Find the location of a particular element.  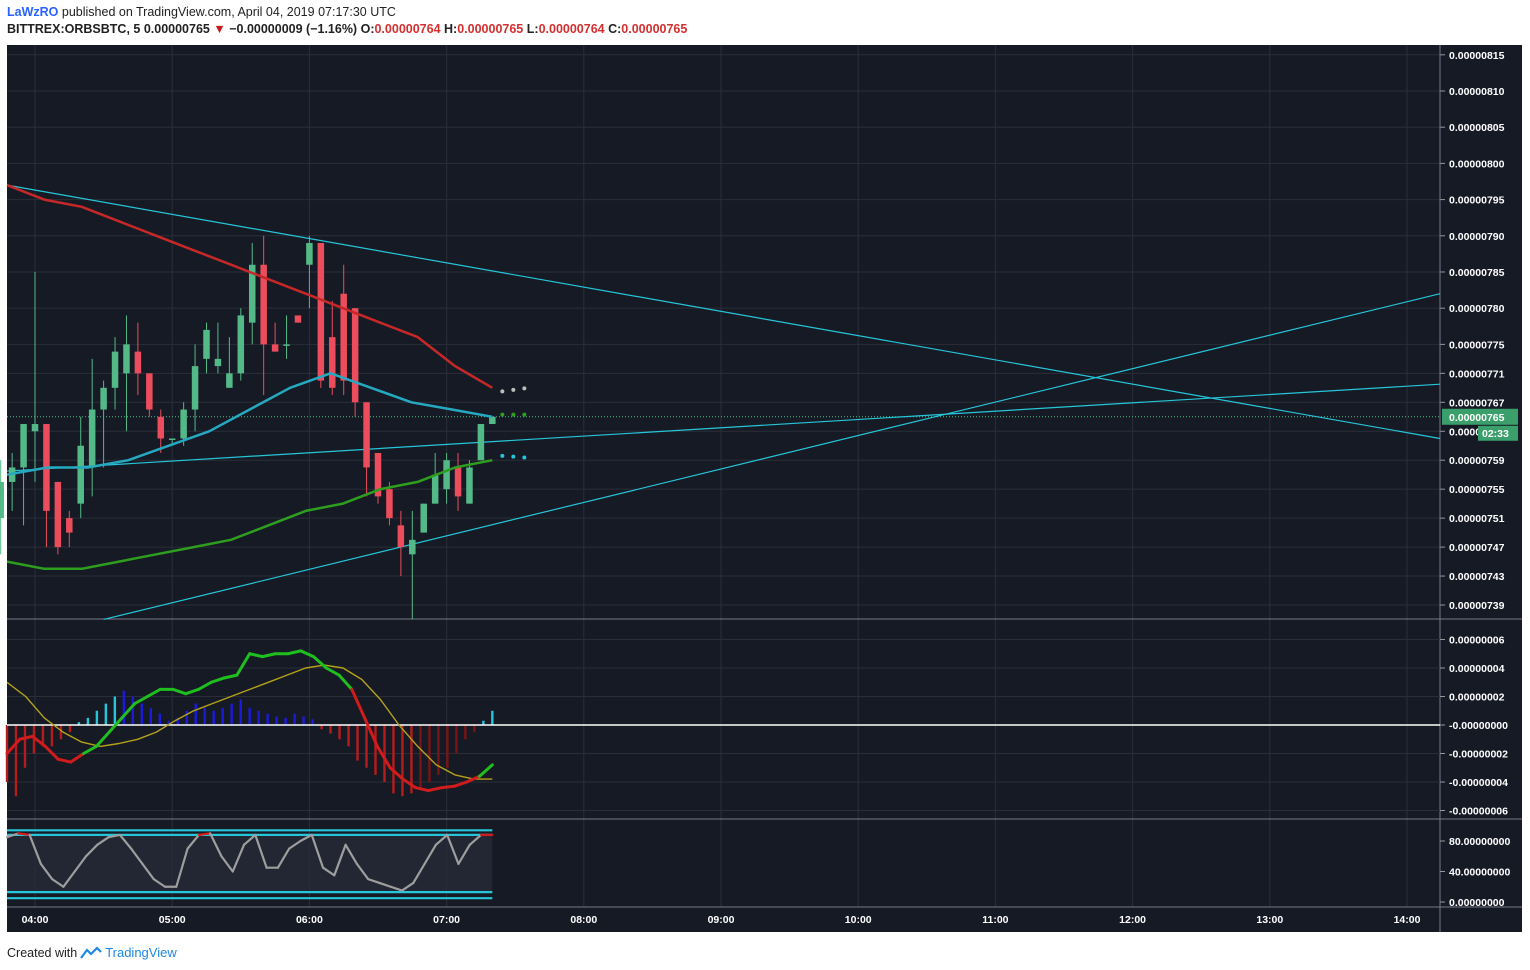

time-tick-label: 08:00 is located at coordinates (583, 920).